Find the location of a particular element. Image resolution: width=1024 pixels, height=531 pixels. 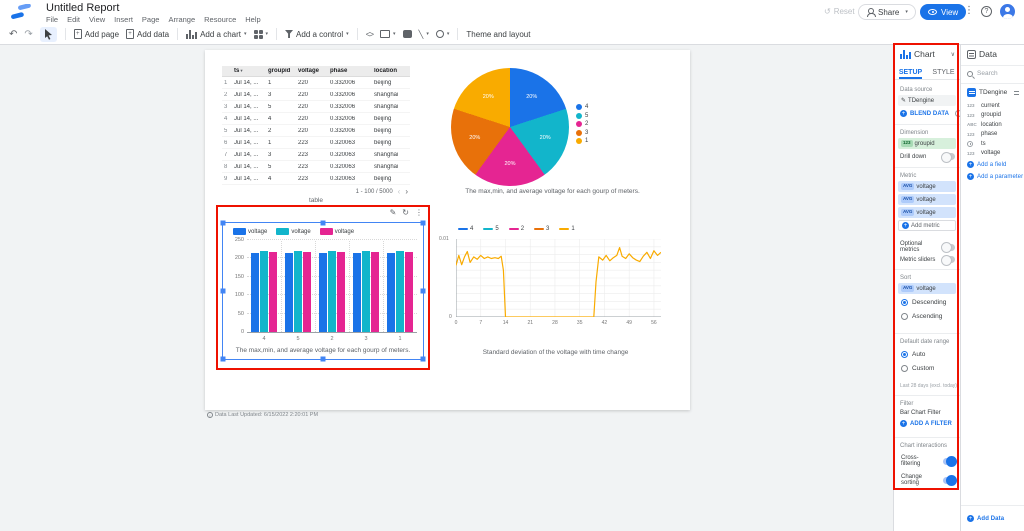

menu-file: File is located at coordinates (52, 19).